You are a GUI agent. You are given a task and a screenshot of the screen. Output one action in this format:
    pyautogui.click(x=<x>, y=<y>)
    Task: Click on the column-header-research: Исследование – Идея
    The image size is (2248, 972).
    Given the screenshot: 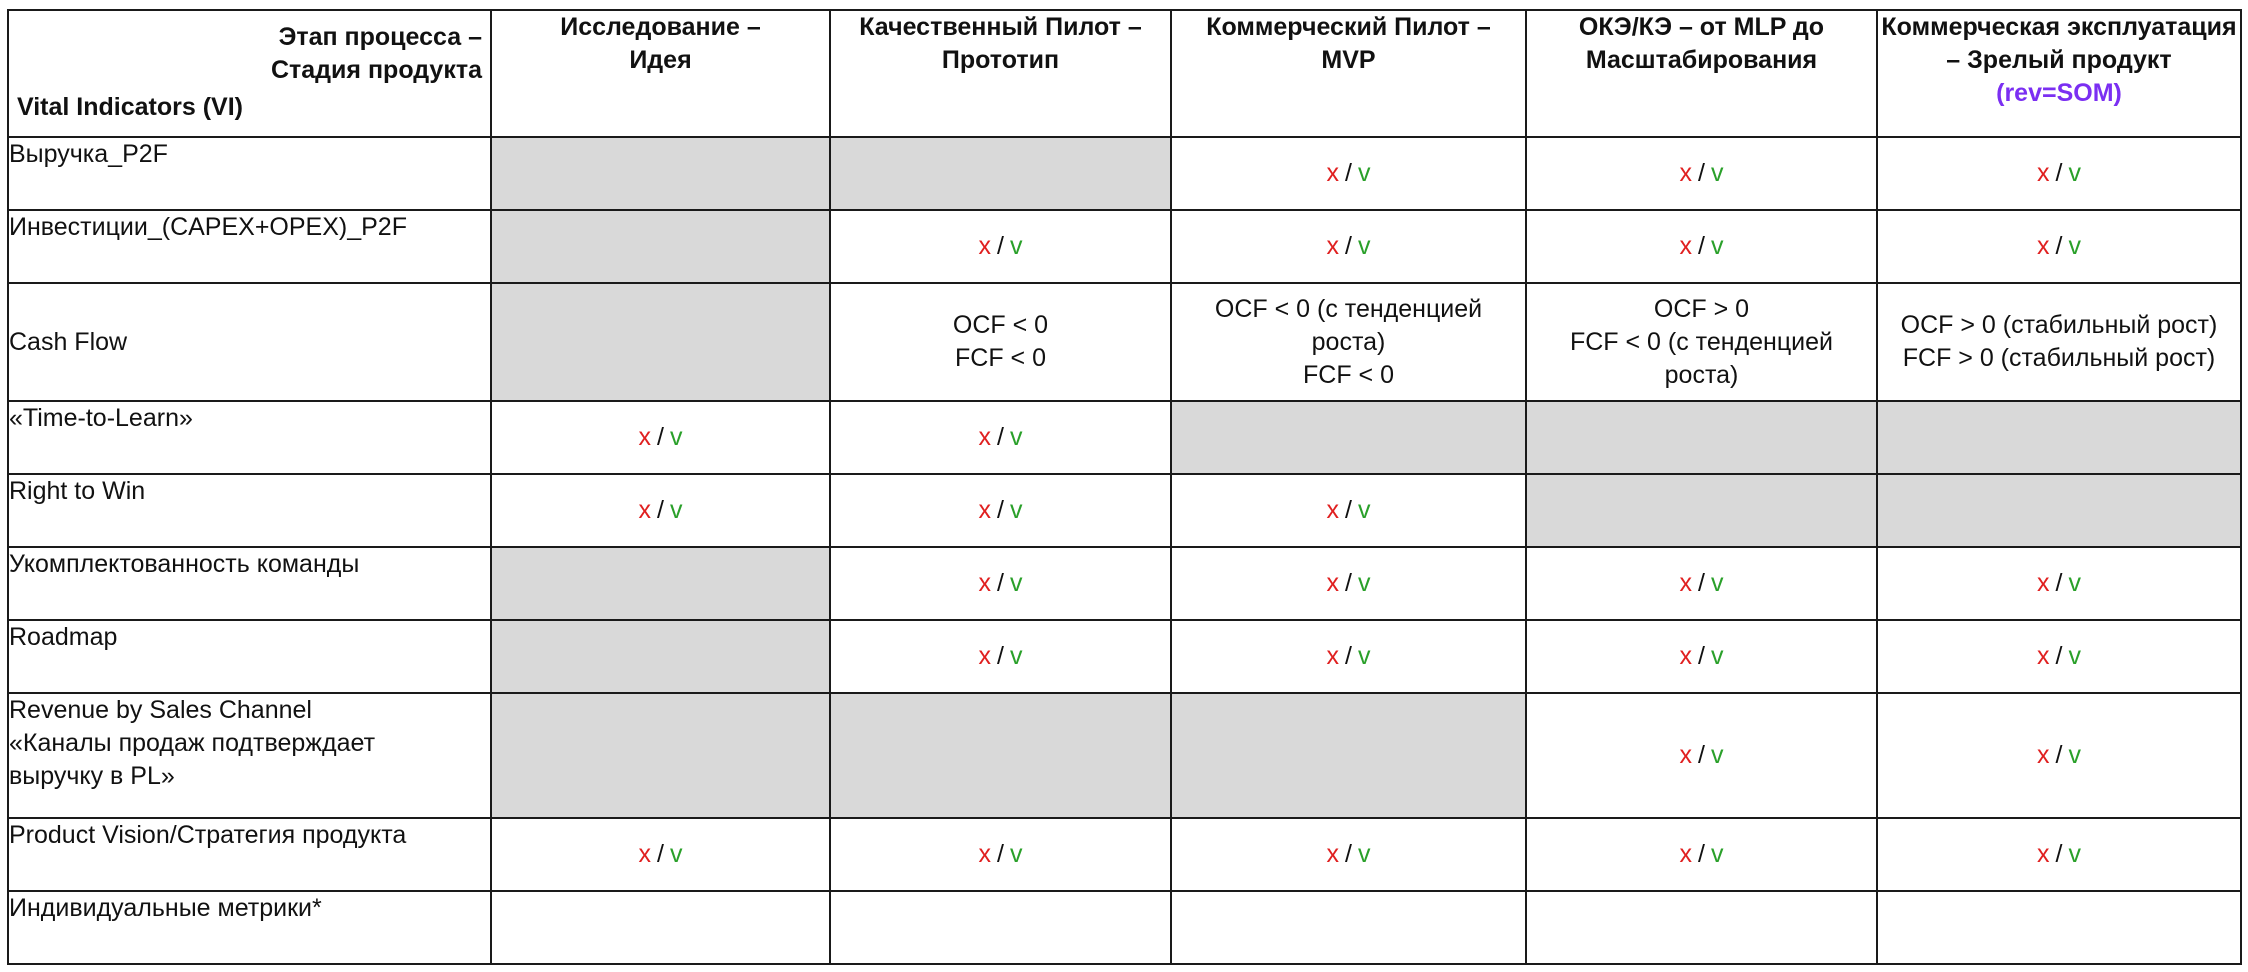 What is the action you would take?
    pyautogui.click(x=660, y=73)
    